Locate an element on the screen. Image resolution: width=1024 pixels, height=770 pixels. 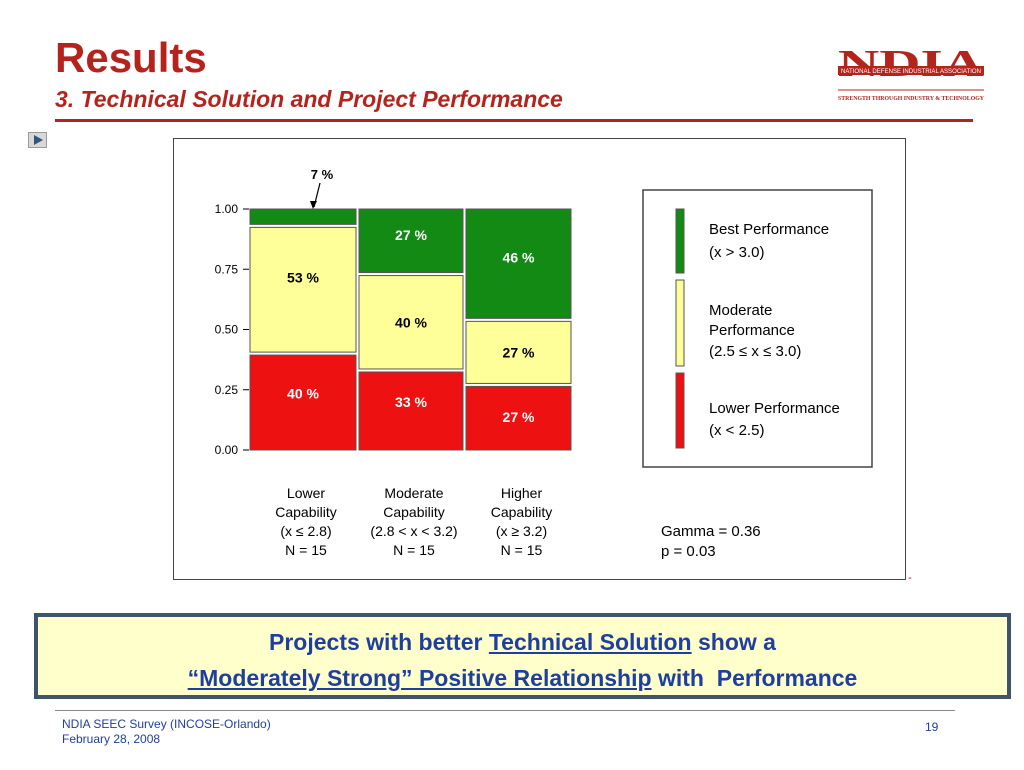
data-label: 33 % is located at coordinates (411, 402).